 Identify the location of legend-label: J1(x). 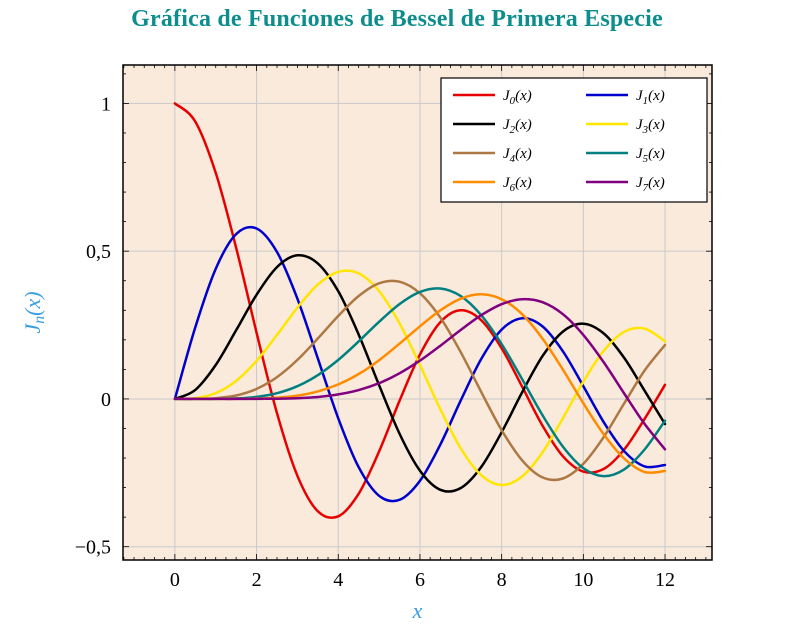
(650, 97).